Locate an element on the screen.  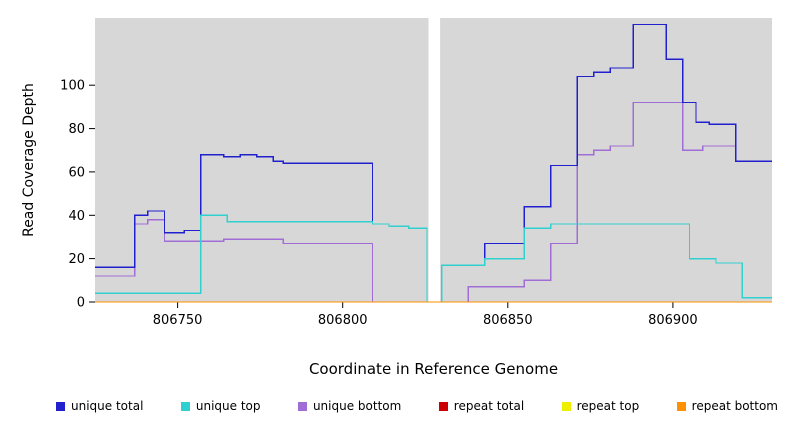
legend-item-unique-bottom: unique bottom is located at coordinates (349, 406).